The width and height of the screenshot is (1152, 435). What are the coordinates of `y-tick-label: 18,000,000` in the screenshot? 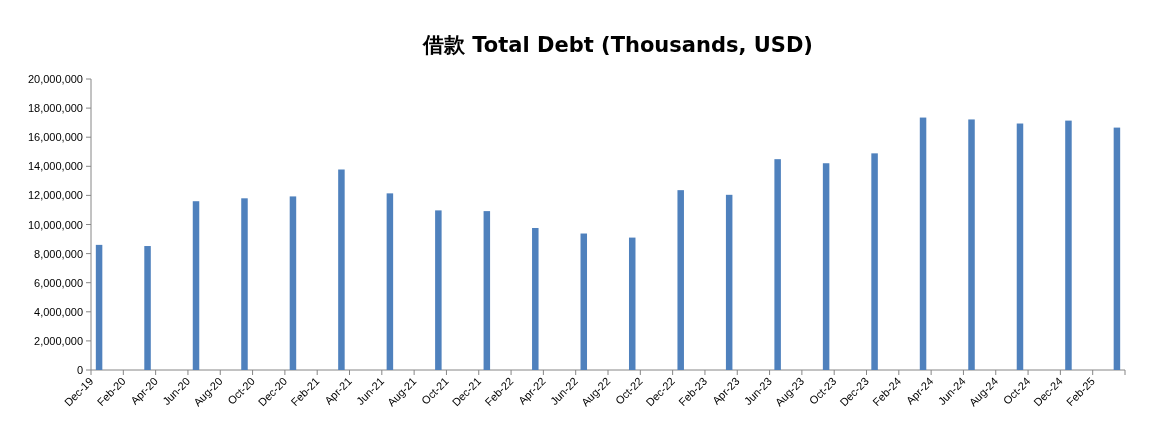 It's located at (55, 108).